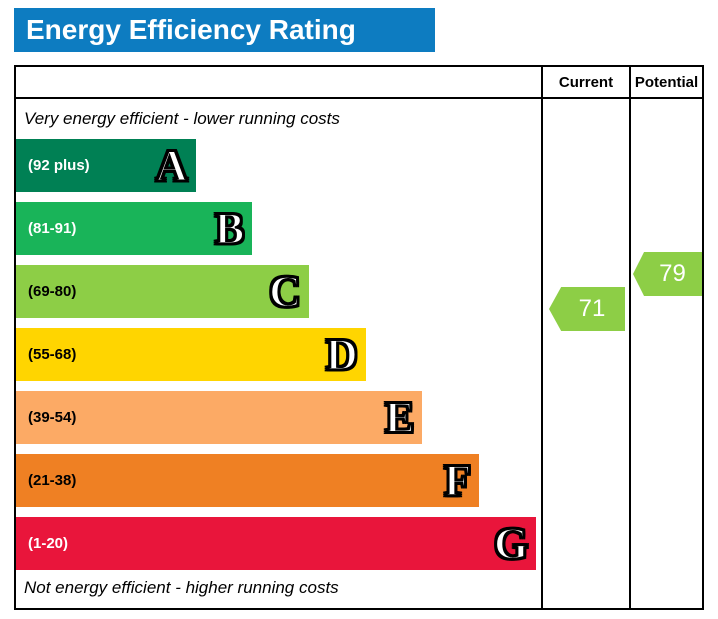  I want to click on header-underline, so click(359, 98).